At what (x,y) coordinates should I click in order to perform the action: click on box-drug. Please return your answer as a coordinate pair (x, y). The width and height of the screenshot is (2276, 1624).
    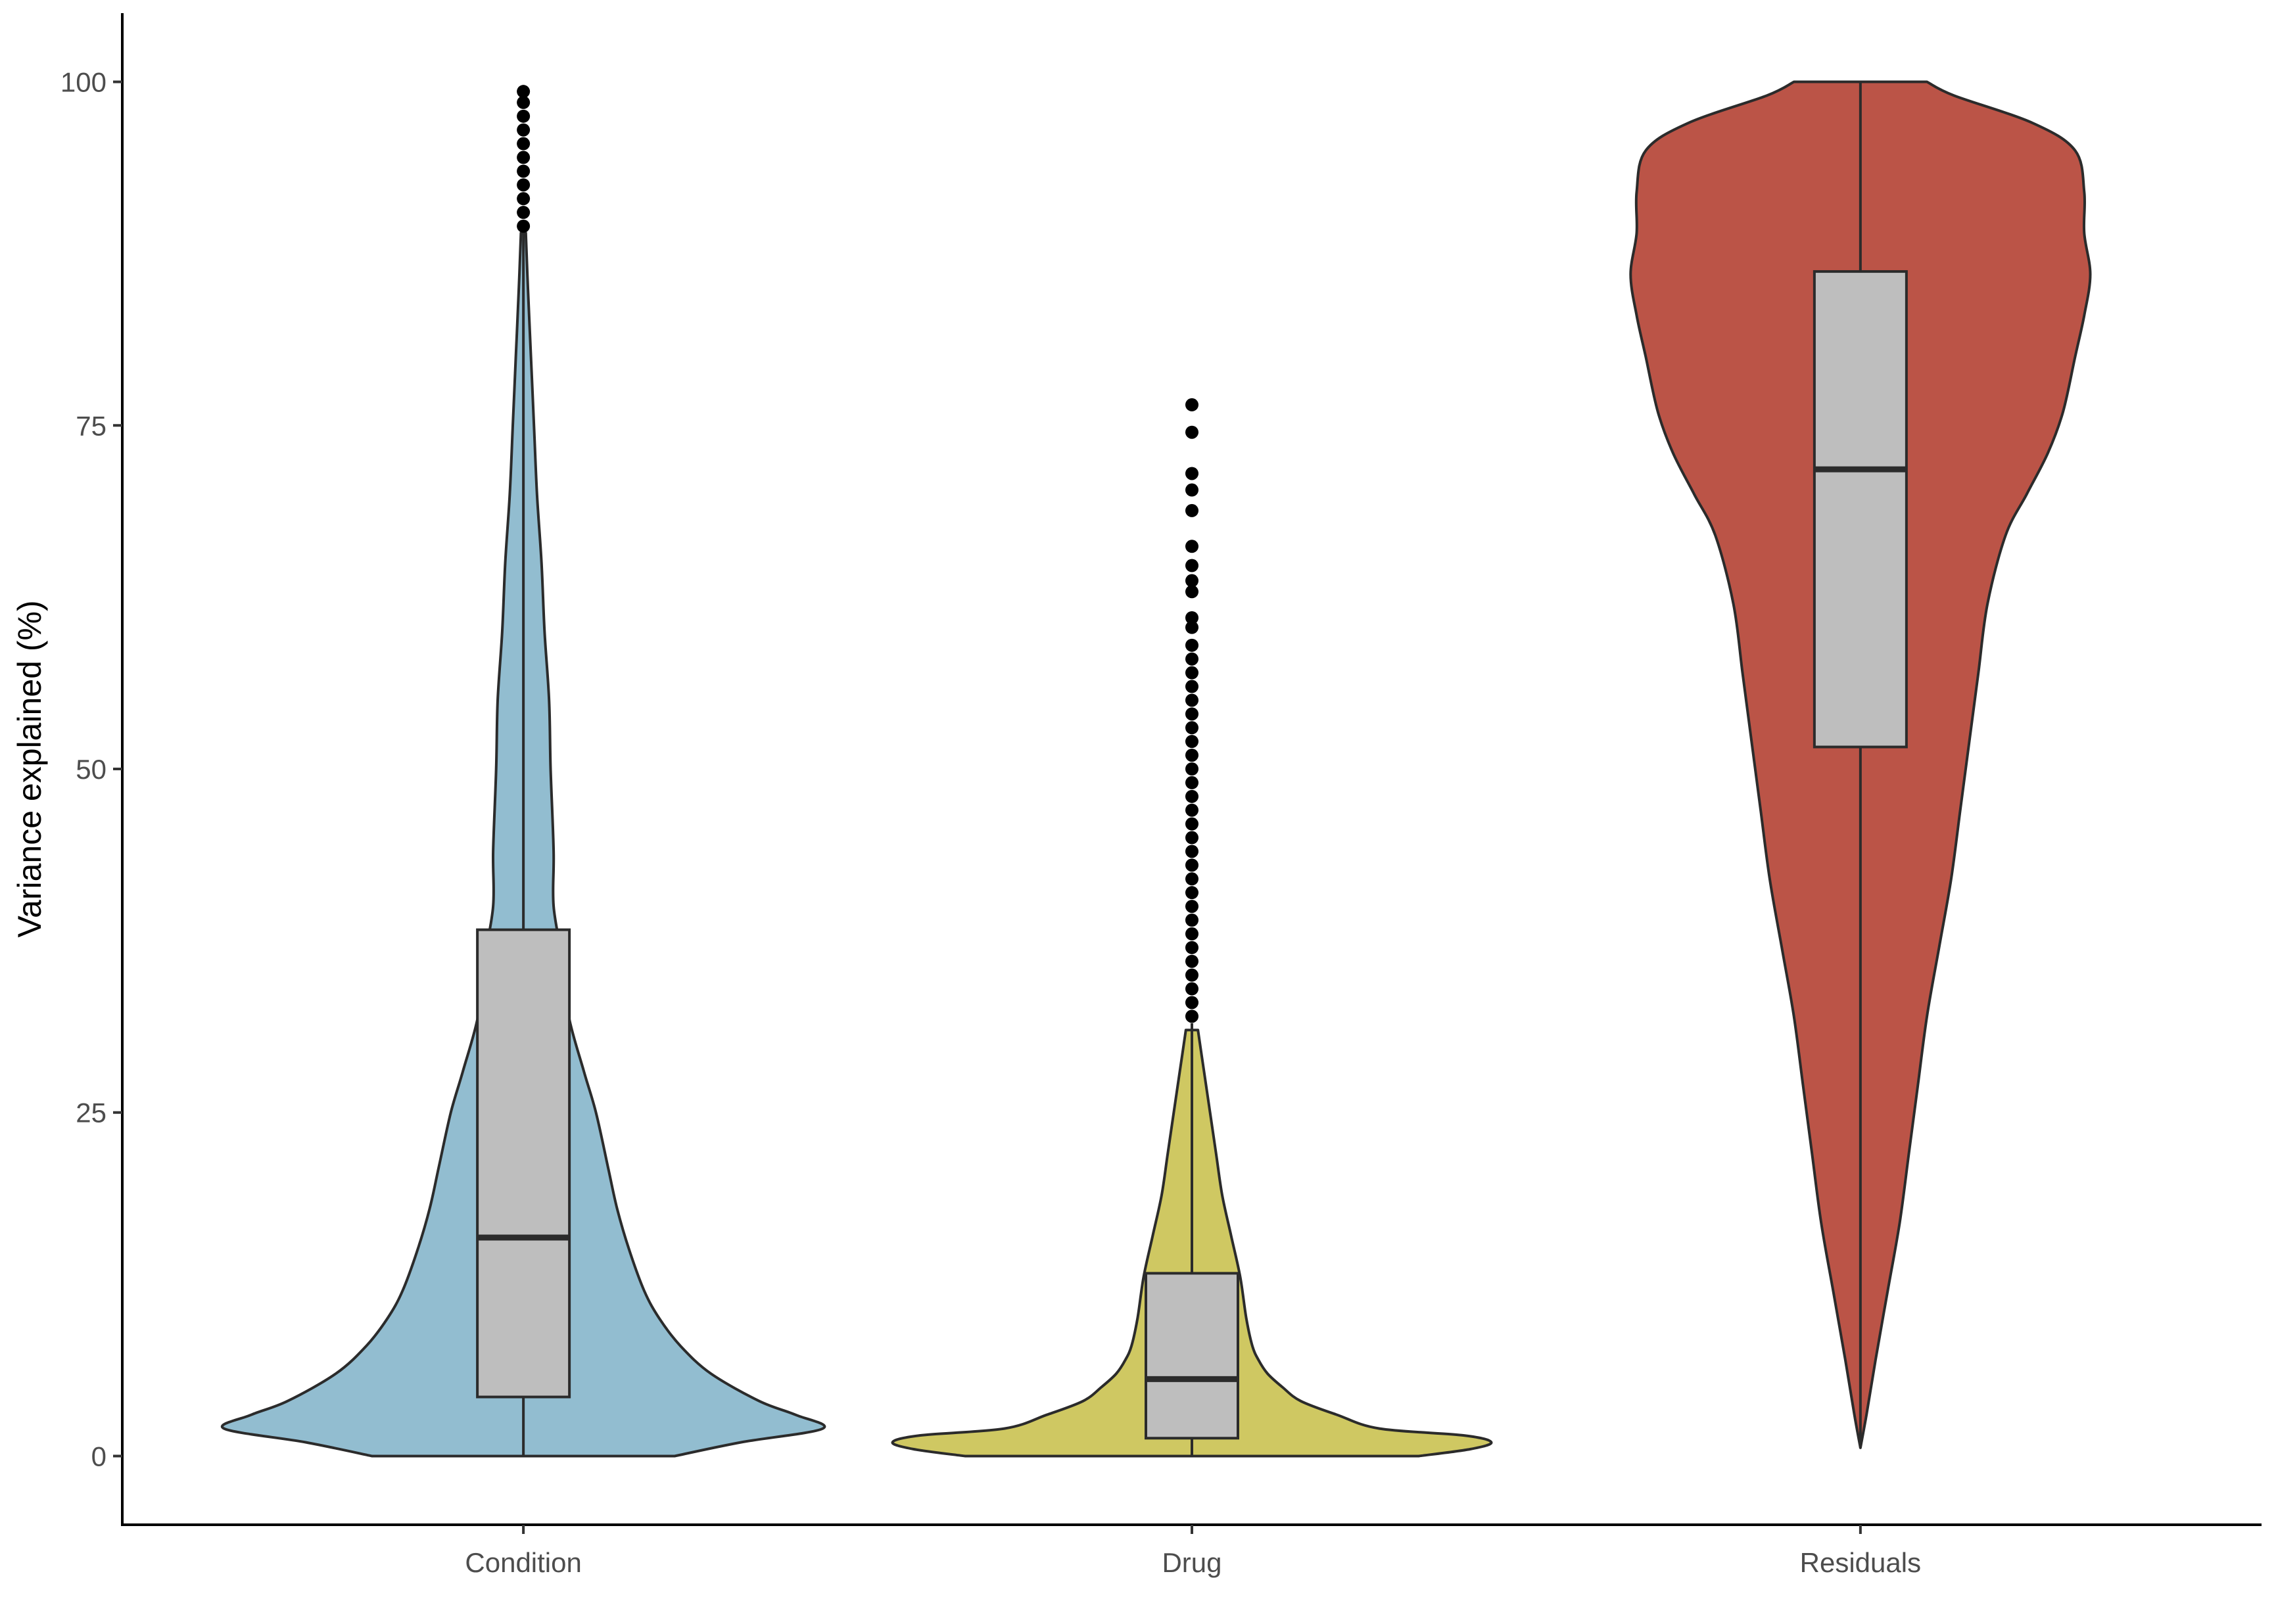
    Looking at the image, I should click on (1192, 1356).